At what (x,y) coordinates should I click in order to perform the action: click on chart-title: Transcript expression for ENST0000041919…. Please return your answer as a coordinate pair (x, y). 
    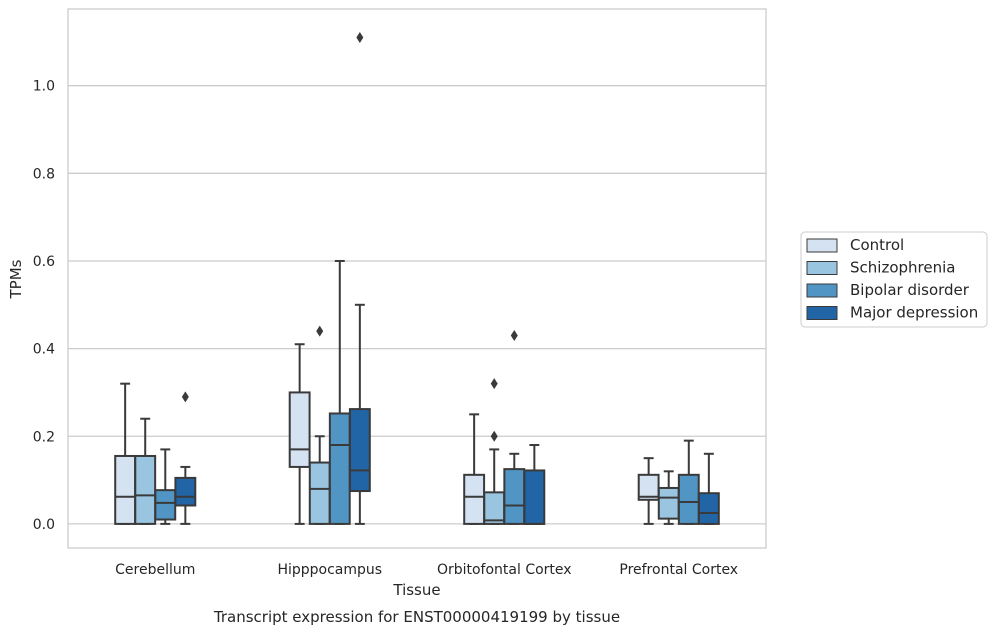
    Looking at the image, I should click on (416, 617).